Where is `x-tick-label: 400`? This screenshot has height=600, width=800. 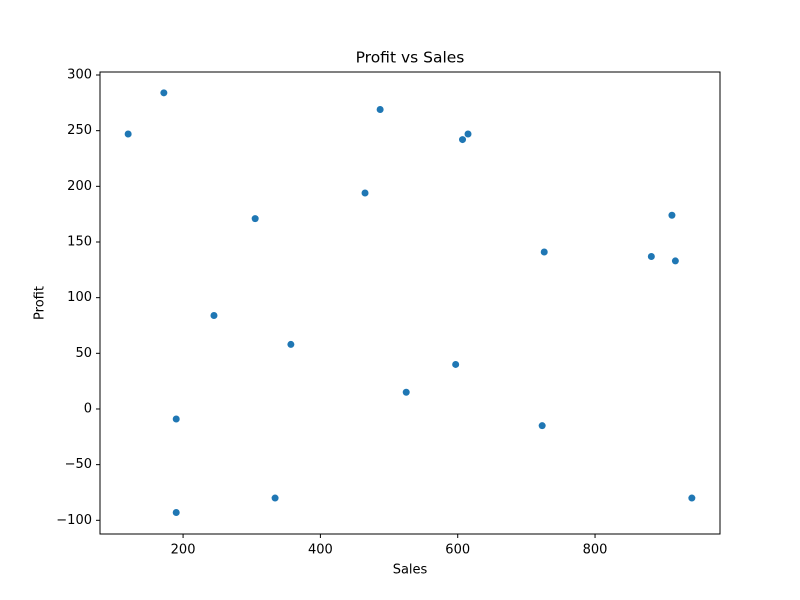 x-tick-label: 400 is located at coordinates (320, 550).